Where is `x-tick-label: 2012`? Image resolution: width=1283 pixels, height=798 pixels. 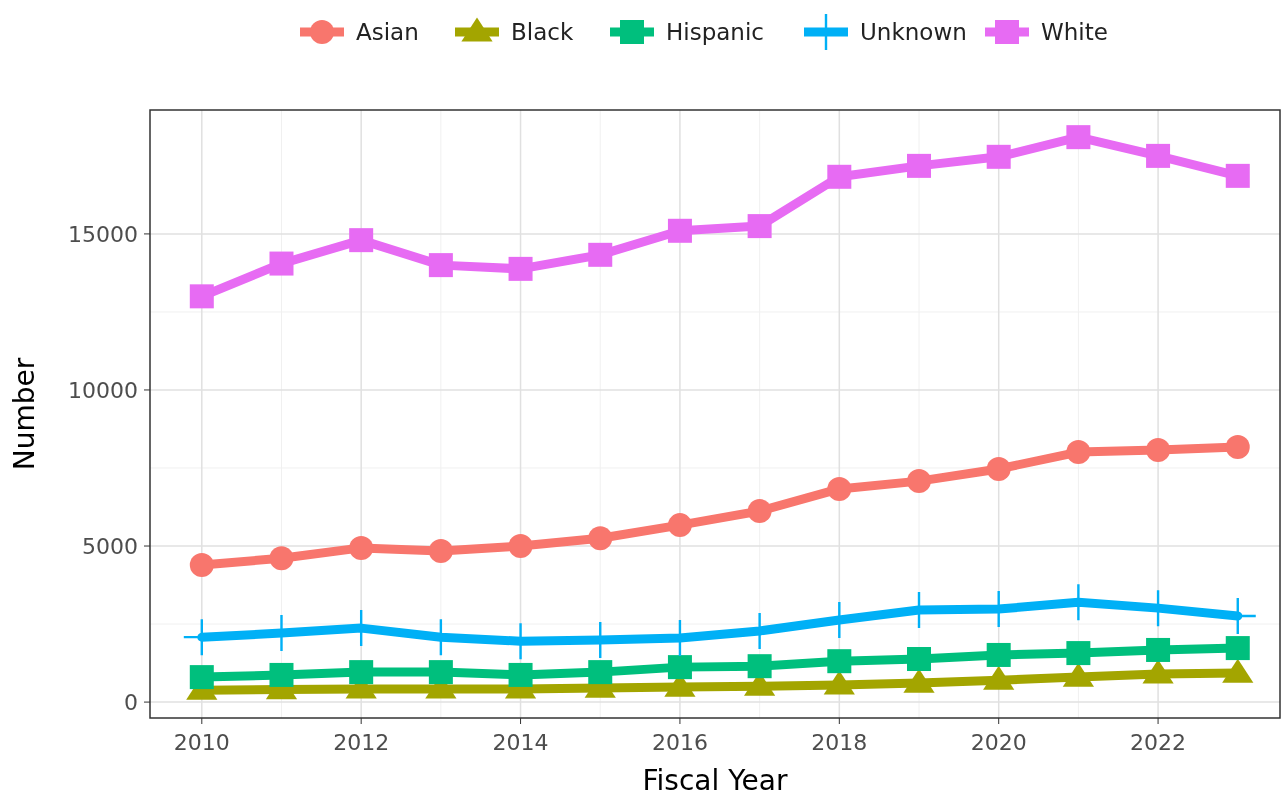 x-tick-label: 2012 is located at coordinates (361, 742).